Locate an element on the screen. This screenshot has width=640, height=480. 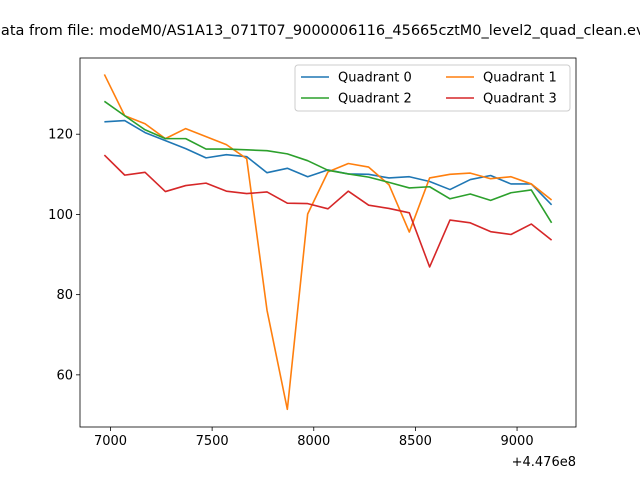
legend: Quadrant 0 Quadrant 1 Quadrant 2 Quadrant 3 is located at coordinates (432, 88).